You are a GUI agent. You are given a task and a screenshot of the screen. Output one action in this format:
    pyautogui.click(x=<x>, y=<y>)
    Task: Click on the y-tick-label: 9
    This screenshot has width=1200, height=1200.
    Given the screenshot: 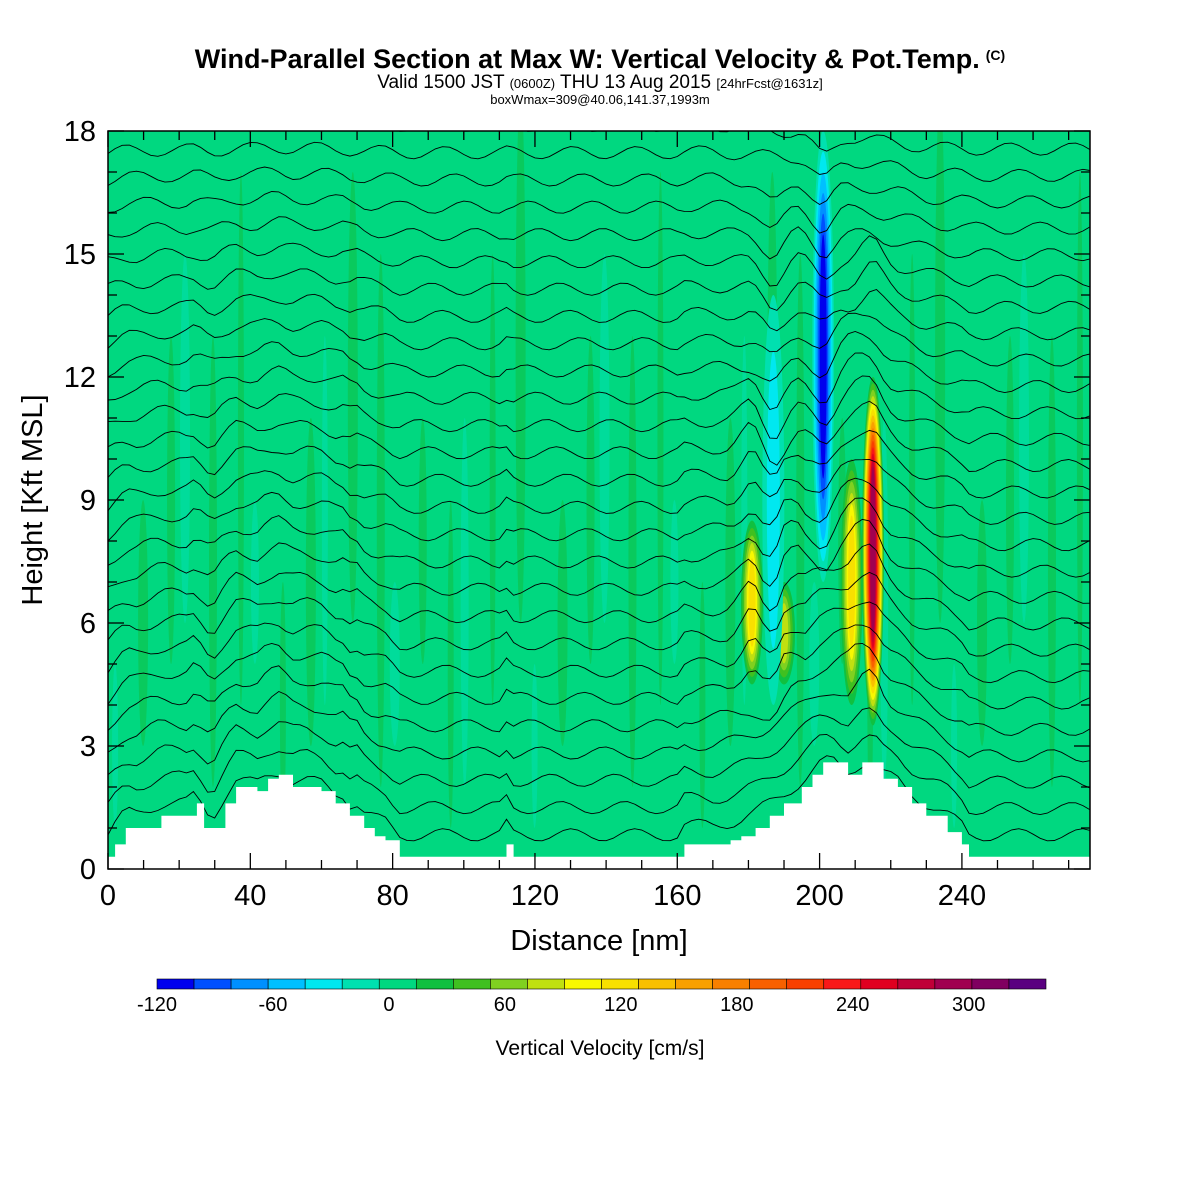 What is the action you would take?
    pyautogui.click(x=88, y=501)
    